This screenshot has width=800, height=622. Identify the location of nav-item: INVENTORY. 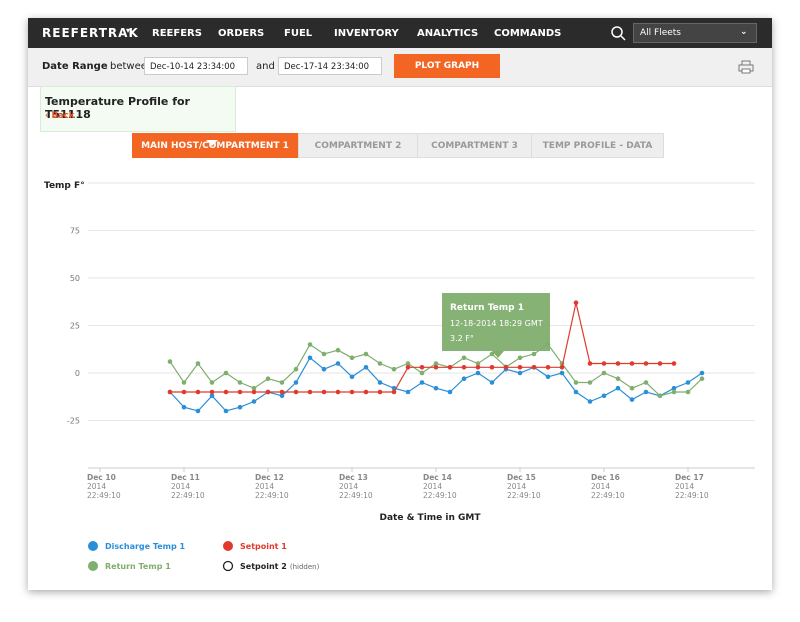
(366, 33).